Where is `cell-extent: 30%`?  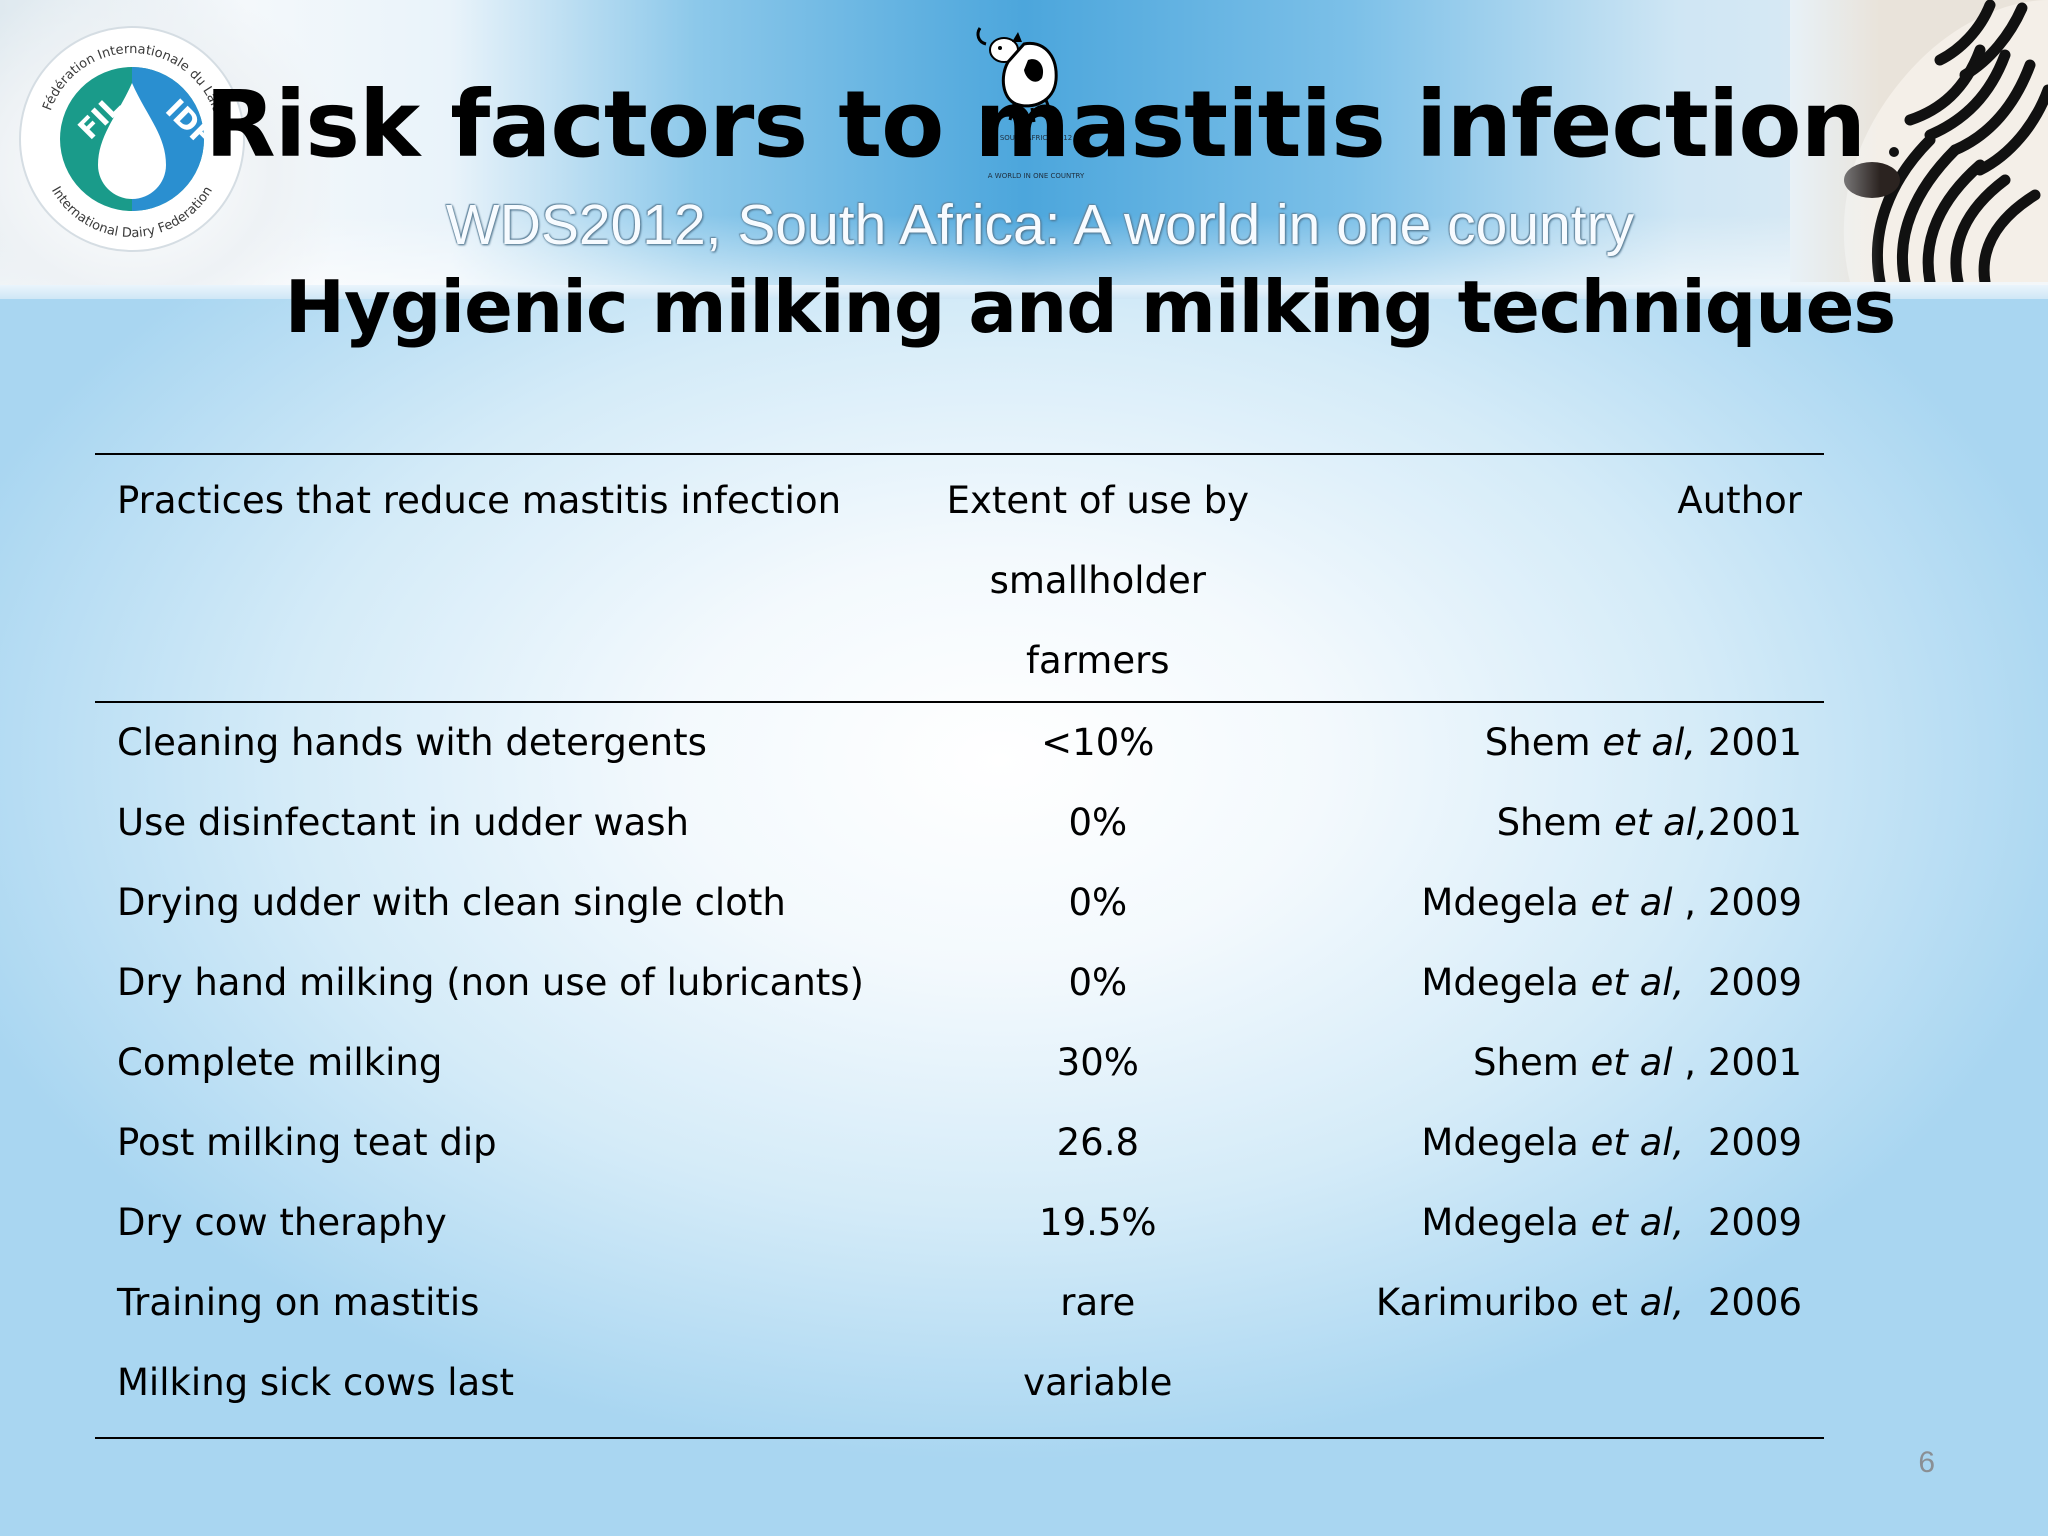 cell-extent: 30% is located at coordinates (1097, 1062).